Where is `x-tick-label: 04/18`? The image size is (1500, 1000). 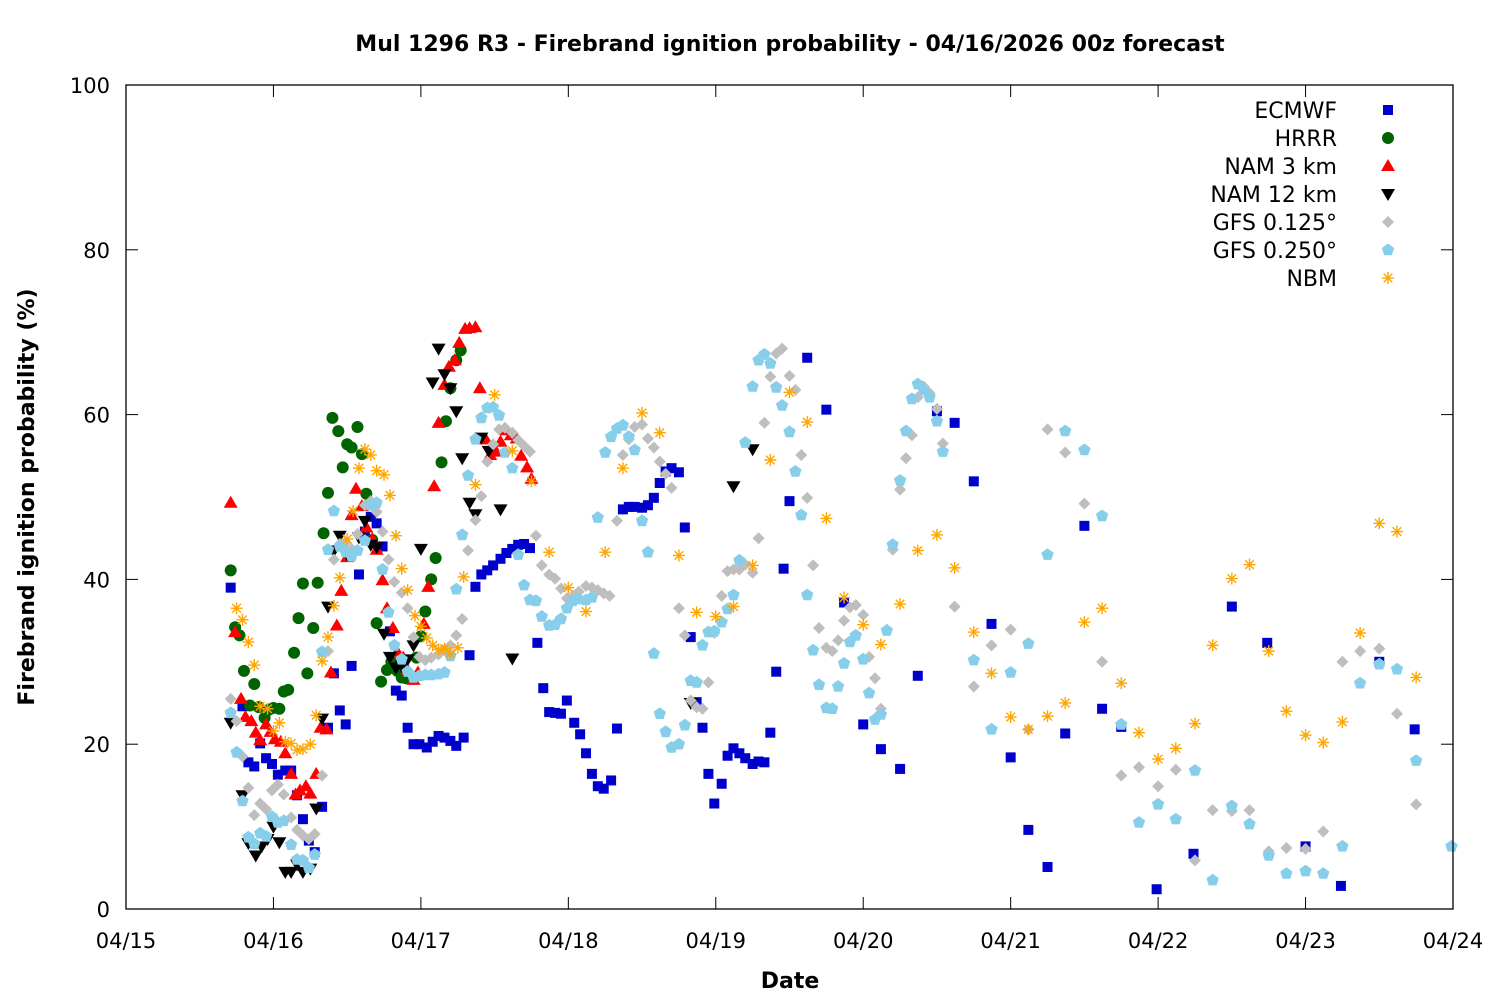 x-tick-label: 04/18 is located at coordinates (568, 941).